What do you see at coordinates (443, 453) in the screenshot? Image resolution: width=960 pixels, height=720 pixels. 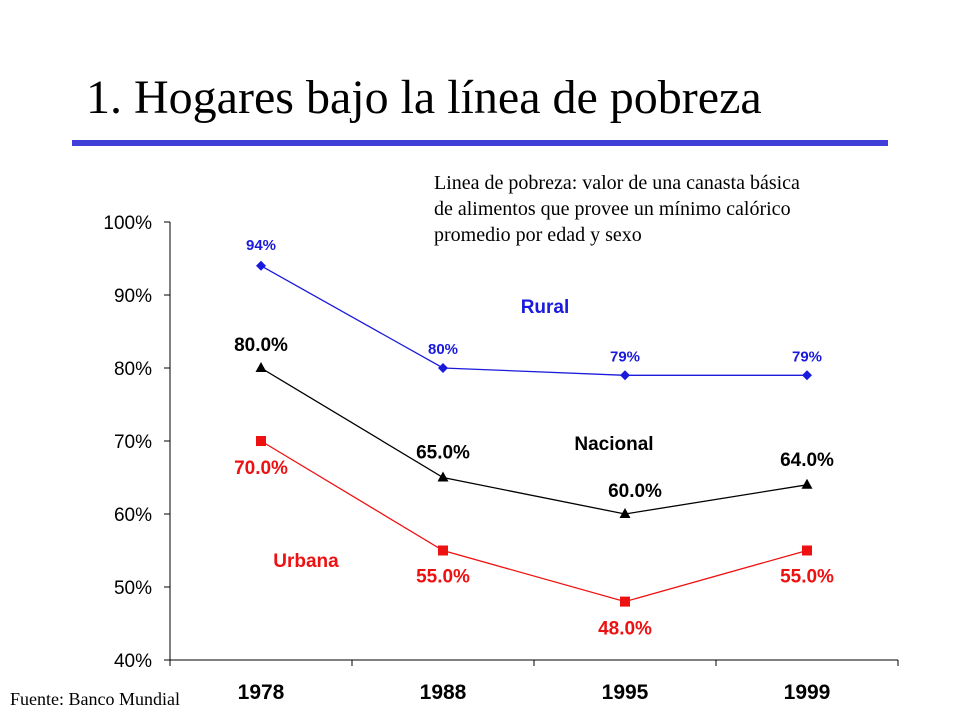 I see `data-label: 65.0%` at bounding box center [443, 453].